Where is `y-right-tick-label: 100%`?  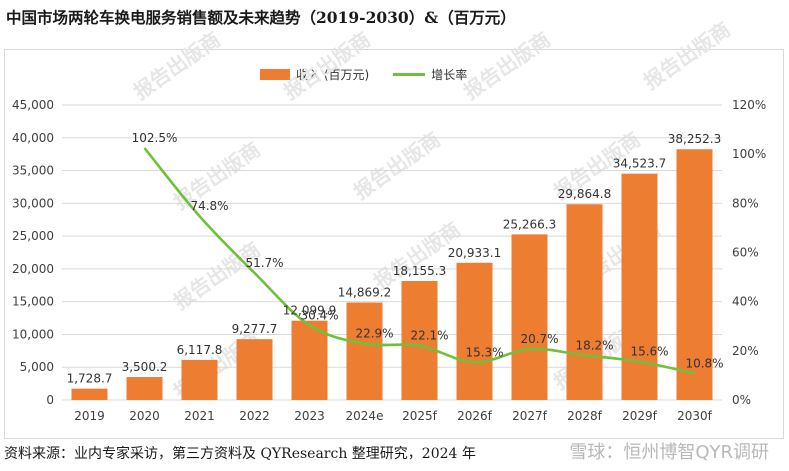 y-right-tick-label: 100% is located at coordinates (749, 154).